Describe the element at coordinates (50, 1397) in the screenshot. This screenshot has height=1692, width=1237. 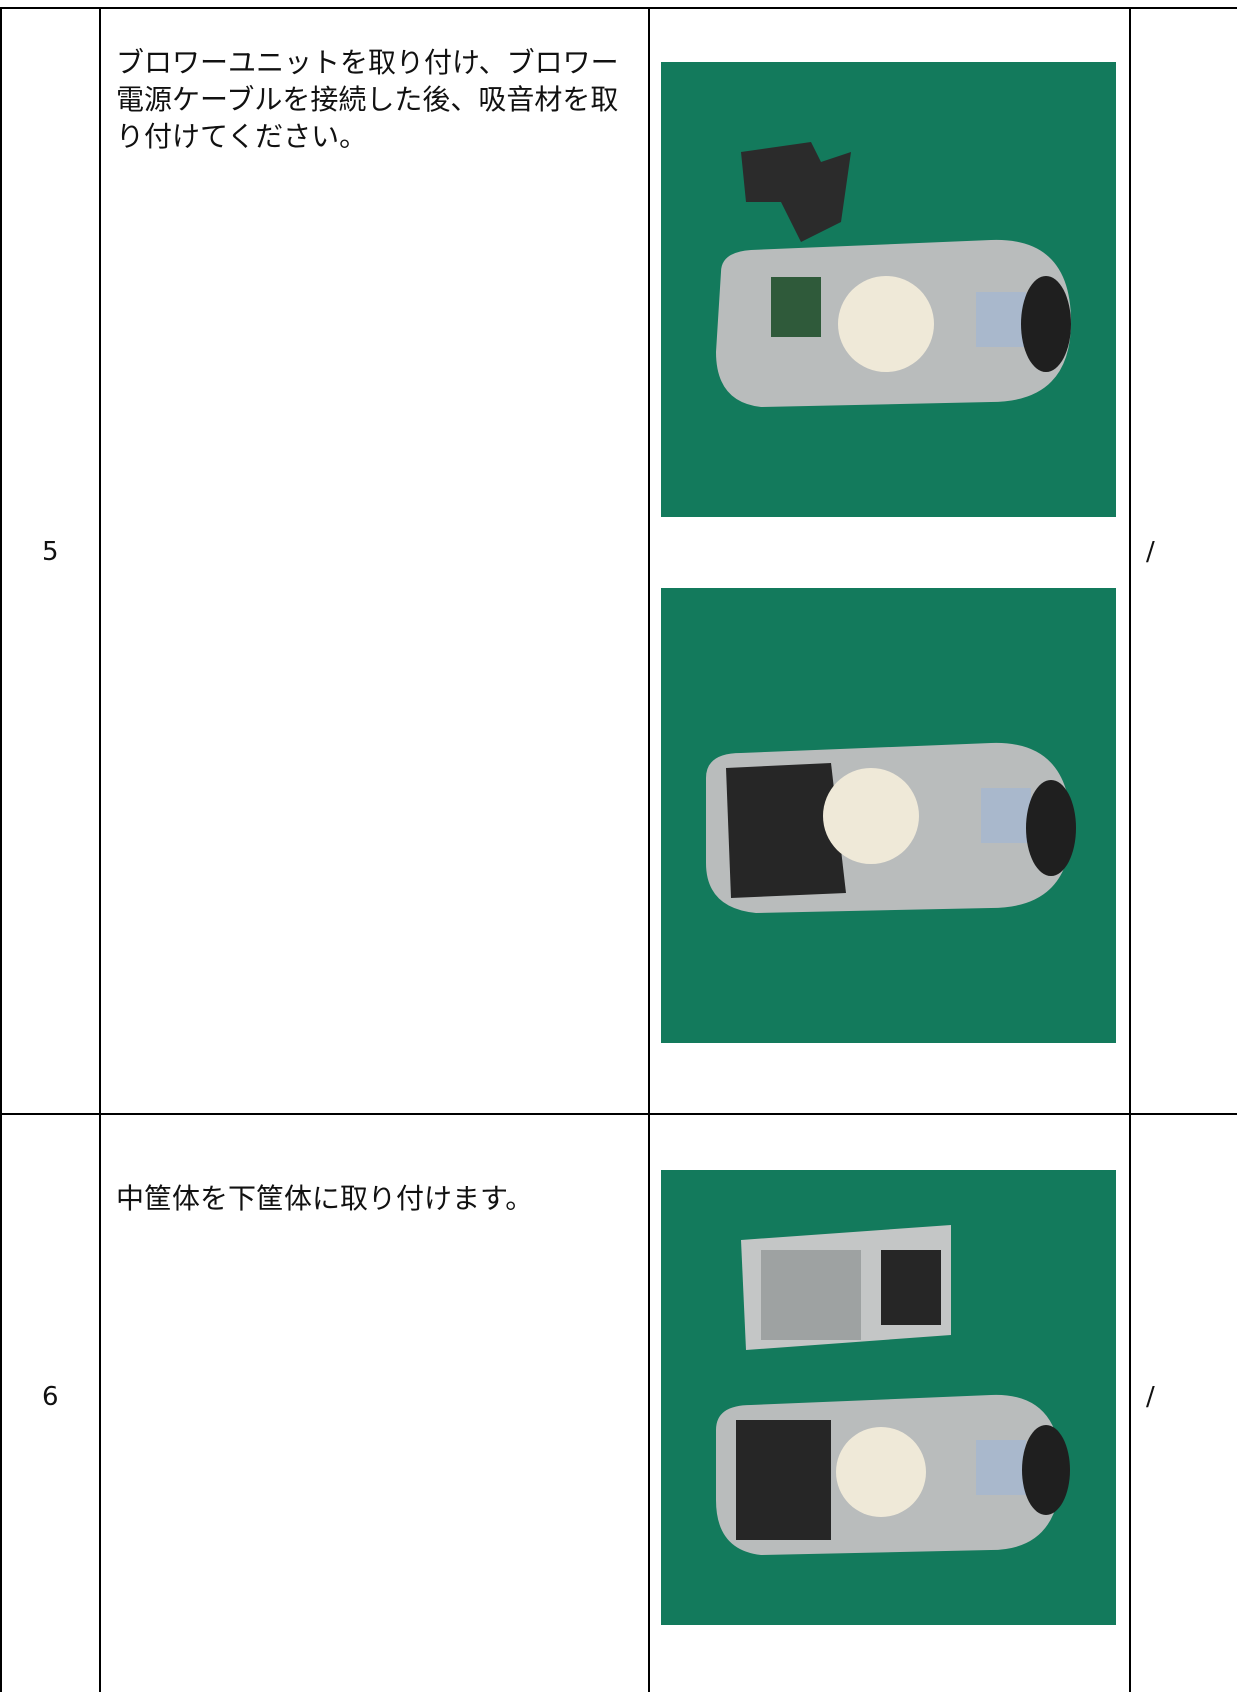
I see `step-number: 6` at that location.